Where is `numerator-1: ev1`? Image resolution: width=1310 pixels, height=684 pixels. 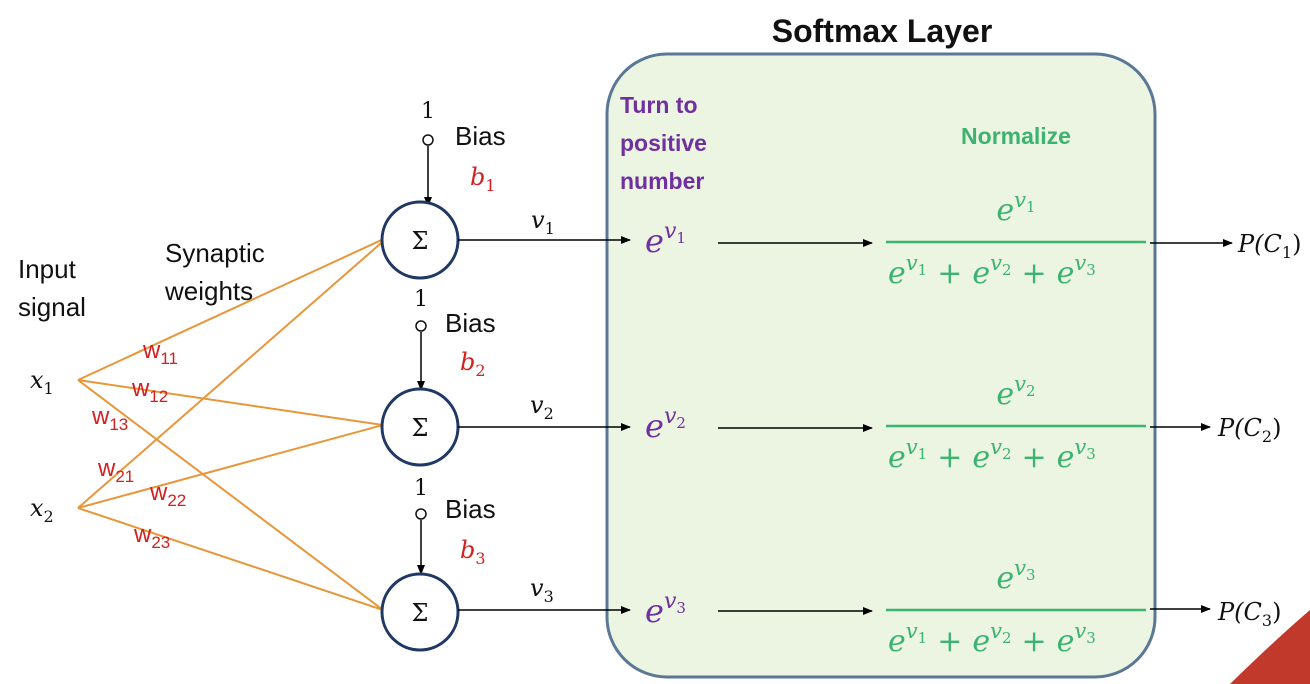 numerator-1: ev1 is located at coordinates (1015, 208).